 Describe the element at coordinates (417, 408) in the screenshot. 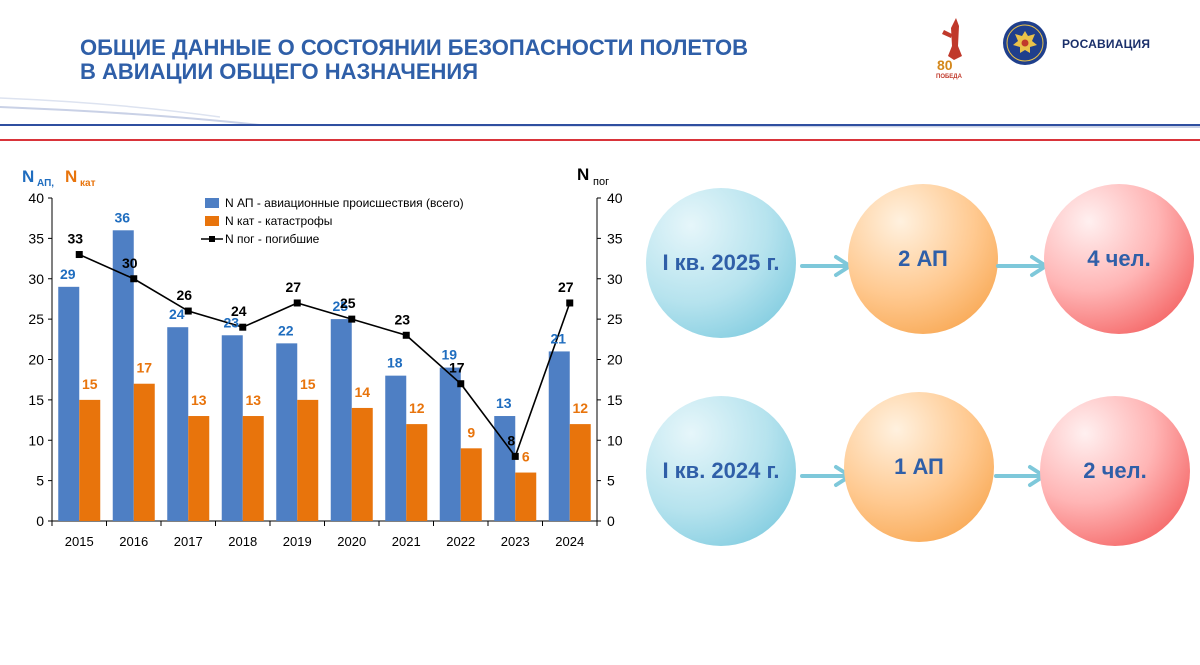

I see `label-kat: 12` at that location.